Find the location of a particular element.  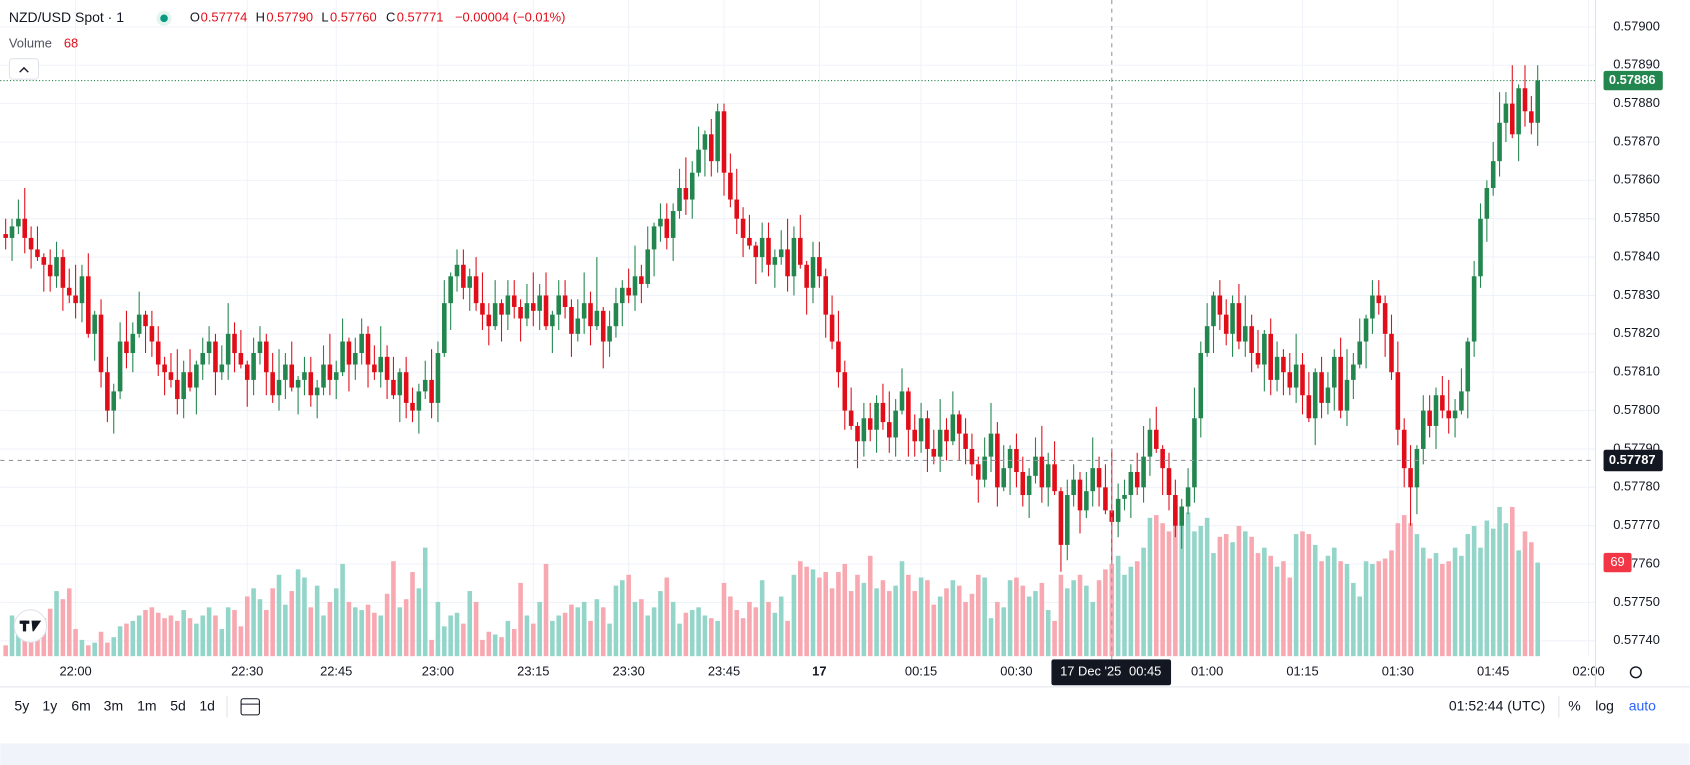

x-tick-label: 23:30 is located at coordinates (628, 671).